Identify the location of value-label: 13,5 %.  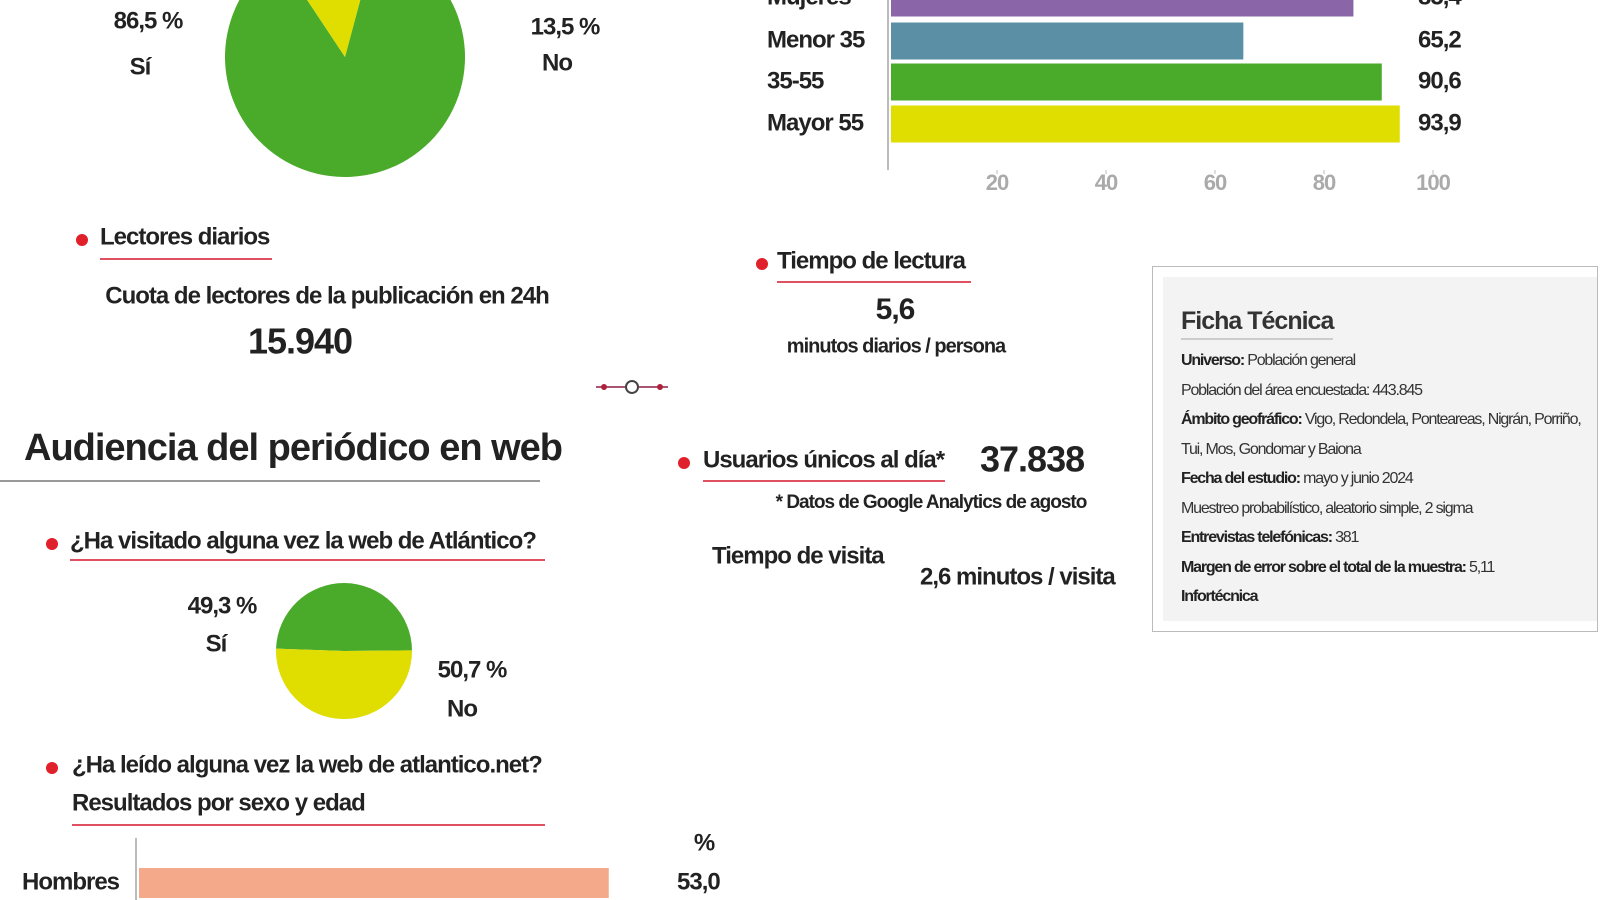
(565, 26).